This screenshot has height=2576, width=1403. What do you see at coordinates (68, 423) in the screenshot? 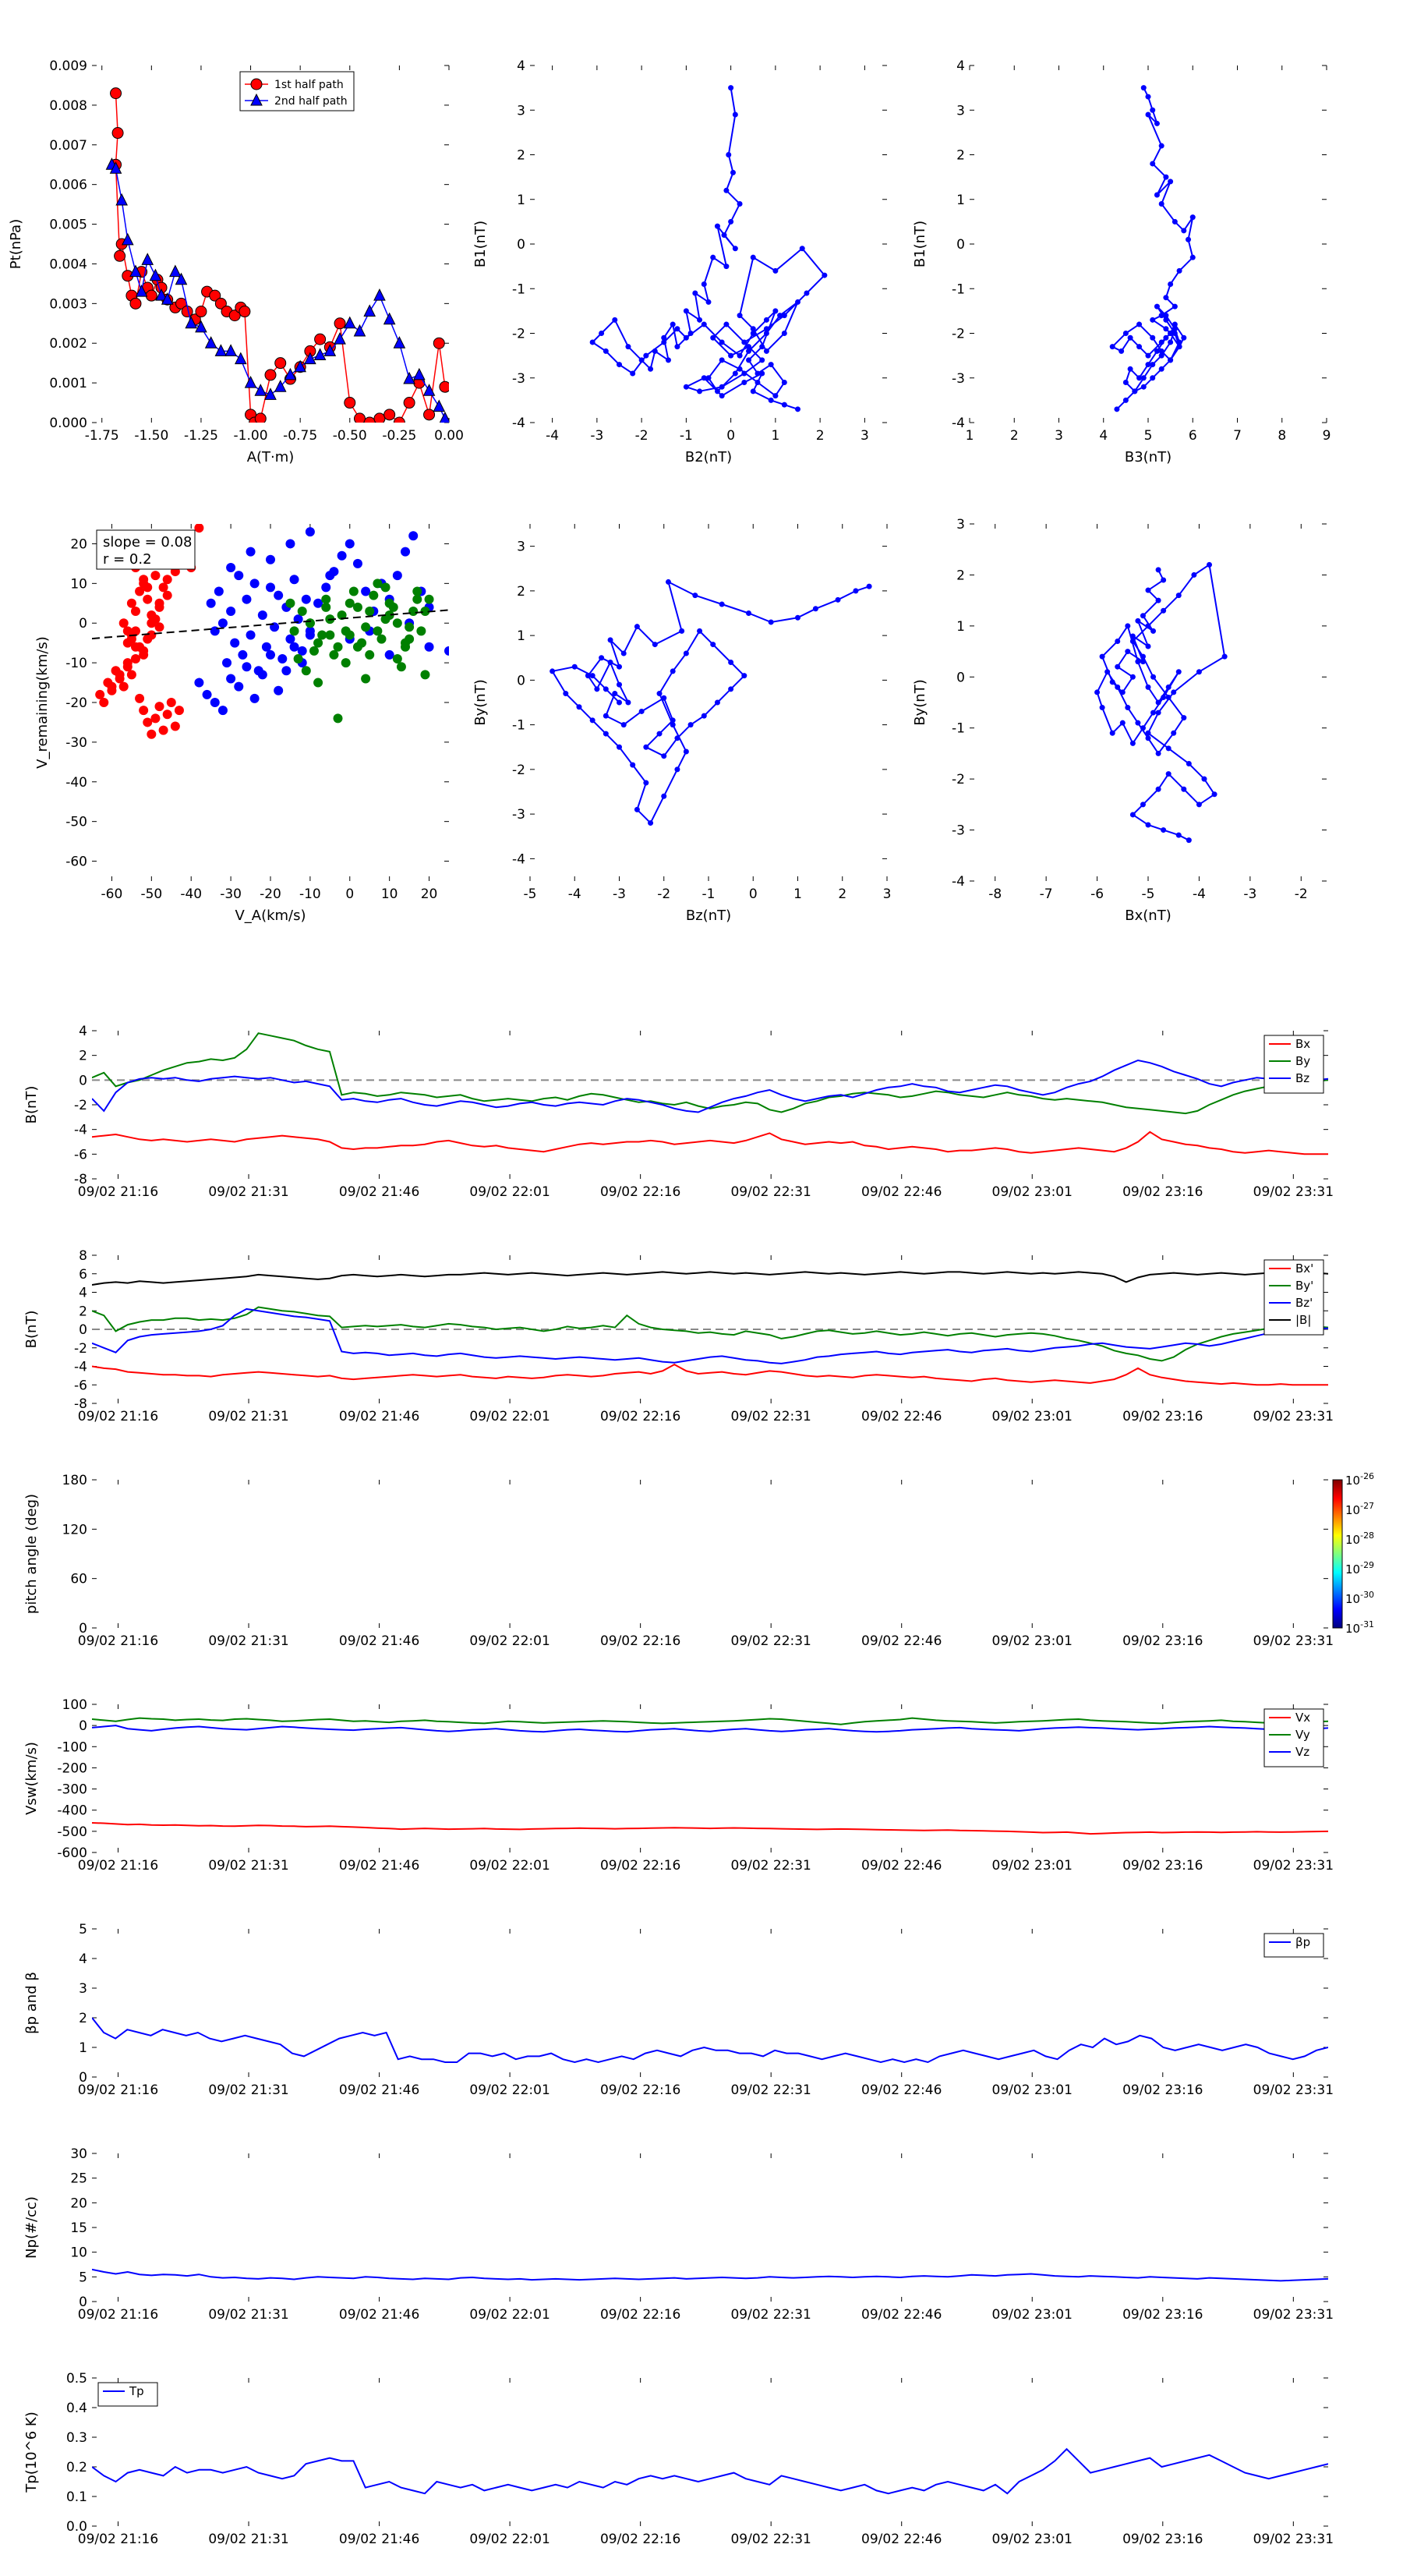
I see `y-tick-label: 0.000` at bounding box center [68, 423].